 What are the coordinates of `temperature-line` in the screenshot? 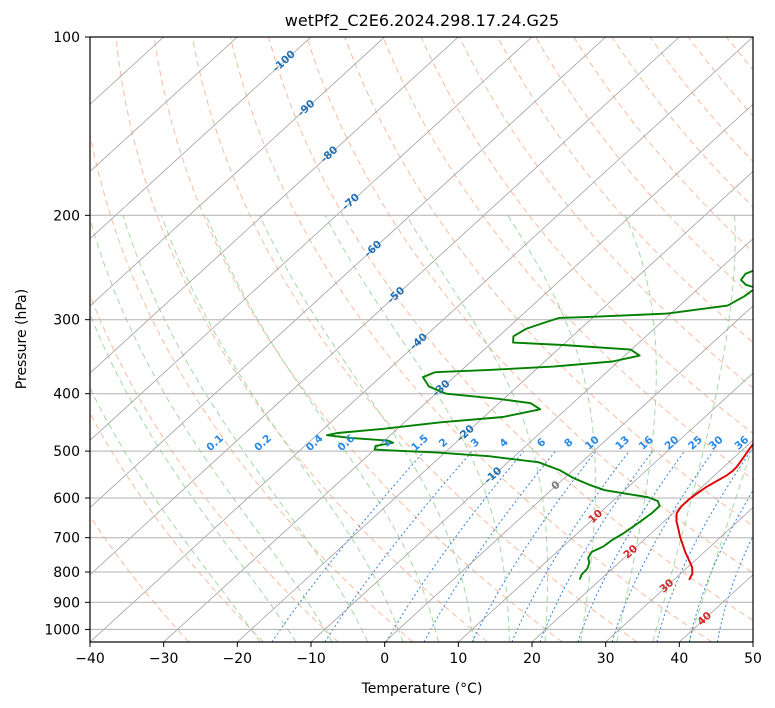 It's located at (714, 511).